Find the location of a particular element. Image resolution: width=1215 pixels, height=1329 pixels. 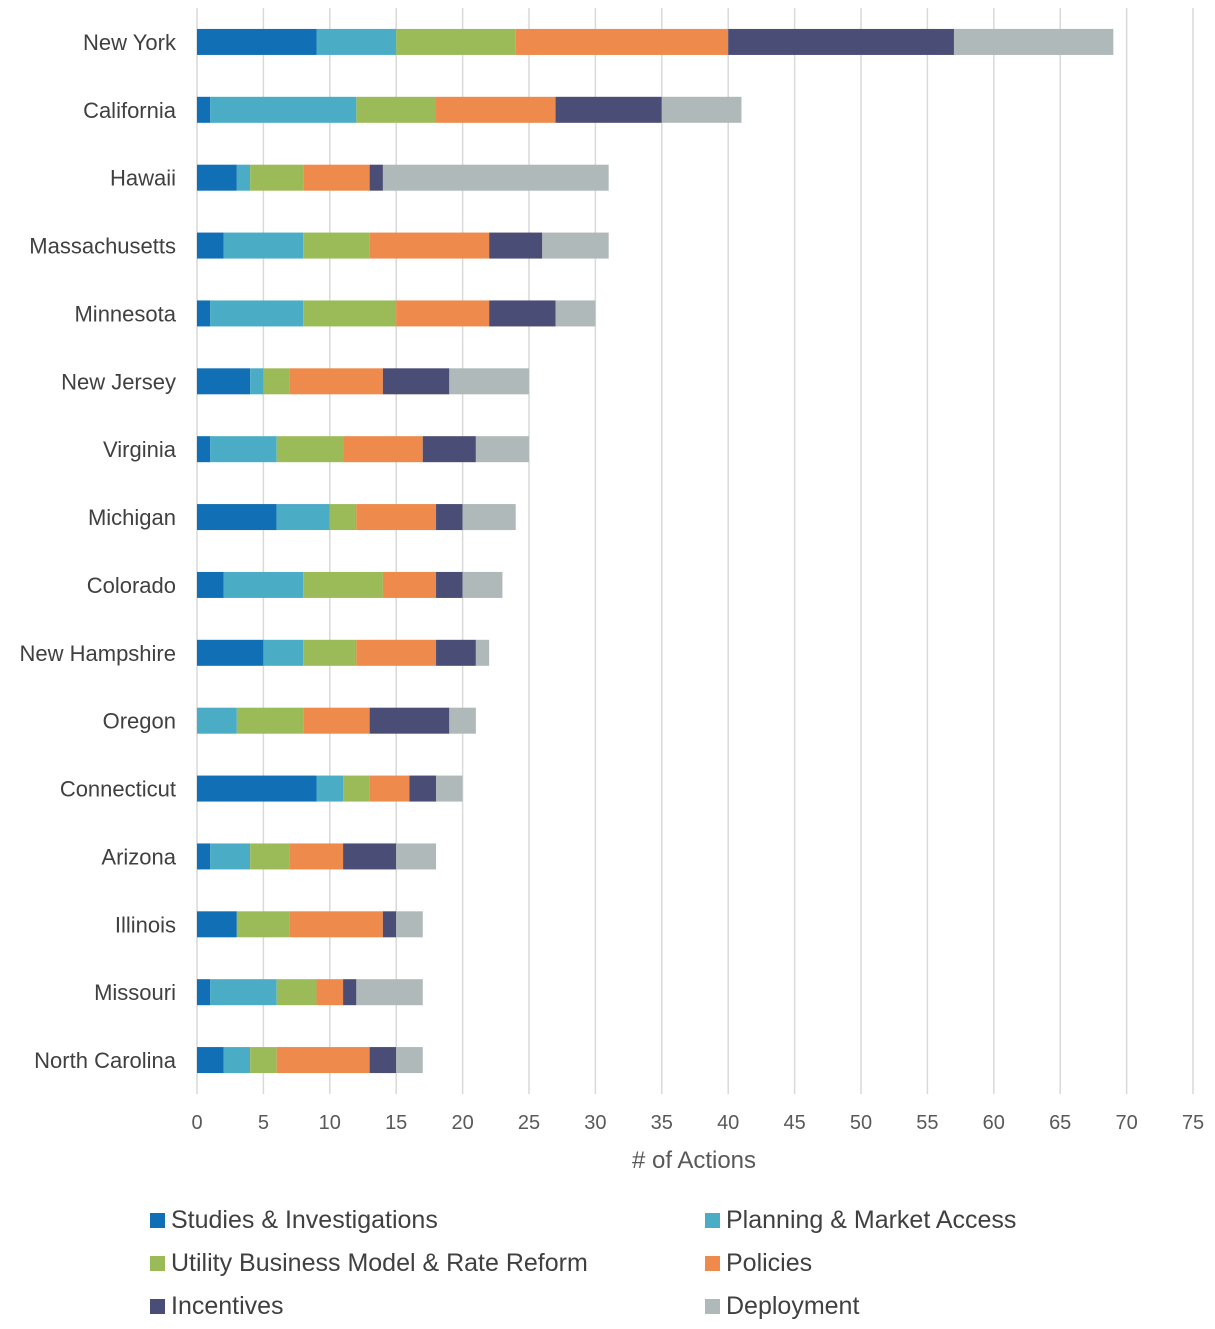

x-tick-label: 30 is located at coordinates (595, 1123).